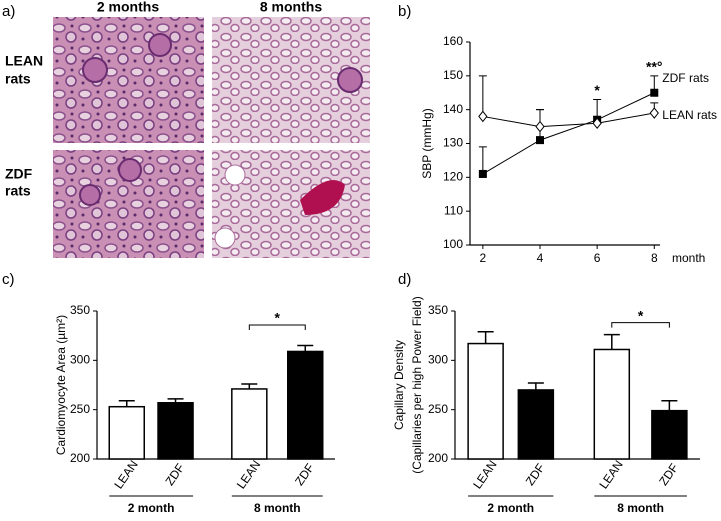 This screenshot has width=721, height=521. Describe the element at coordinates (453, 244) in the screenshot. I see `y-tick-label: 100` at that location.